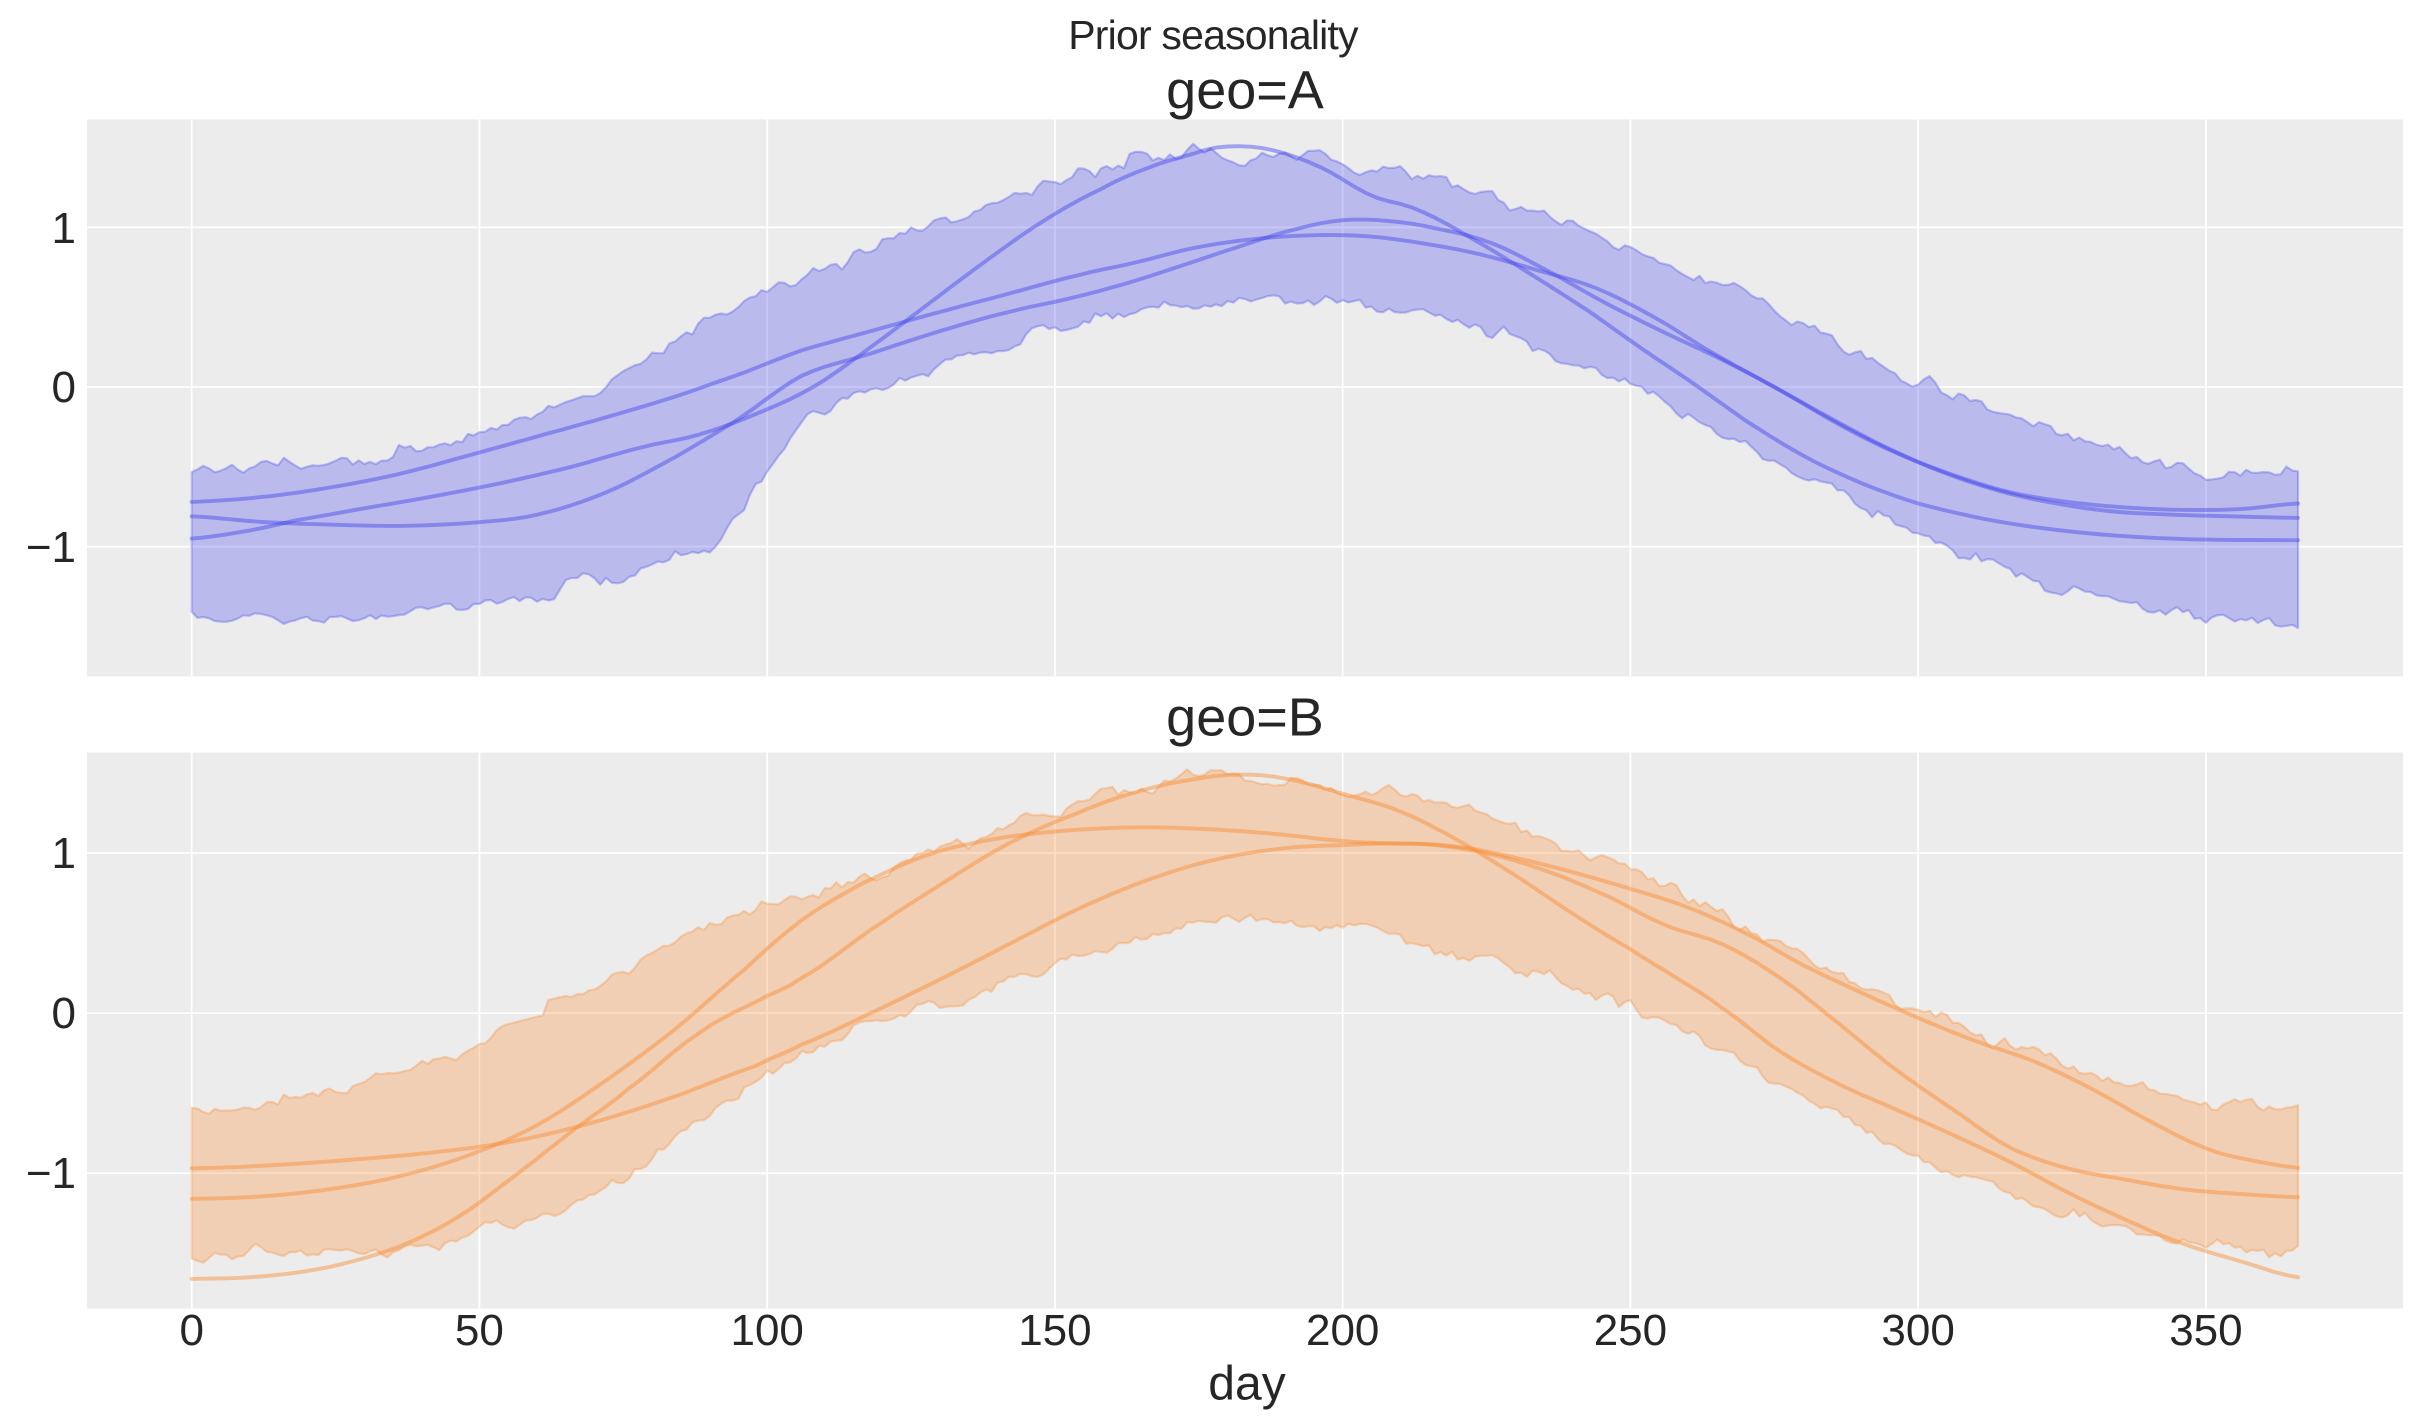 This screenshot has width=2423, height=1423. Describe the element at coordinates (2205, 1330) in the screenshot. I see `svg-text: 350` at that location.